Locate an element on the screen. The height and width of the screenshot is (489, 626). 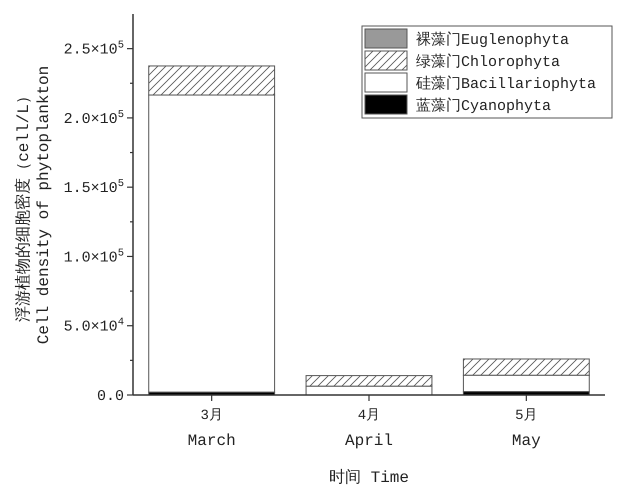
x-axis-title: 时间 Time is located at coordinates (369, 477).